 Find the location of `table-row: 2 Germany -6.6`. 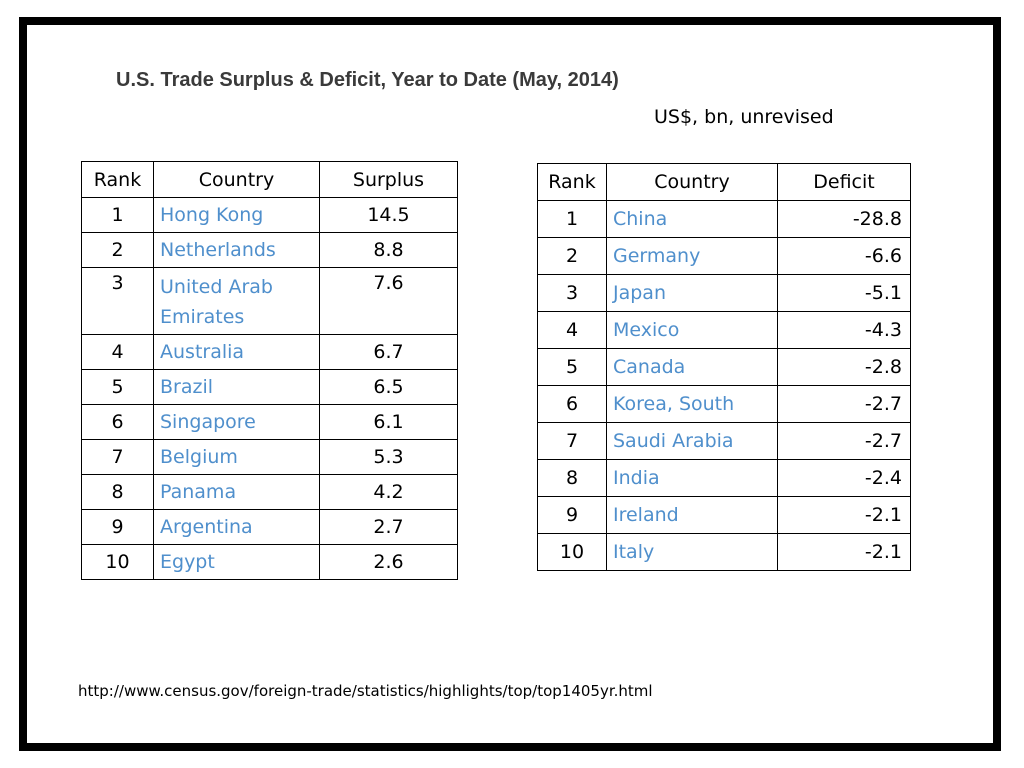

table-row: 2 Germany -6.6 is located at coordinates (724, 256).